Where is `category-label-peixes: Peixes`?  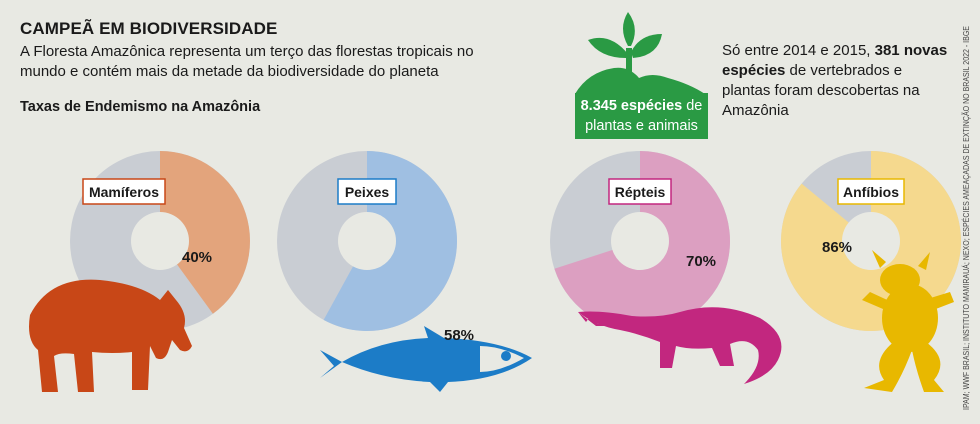 category-label-peixes: Peixes is located at coordinates (367, 191).